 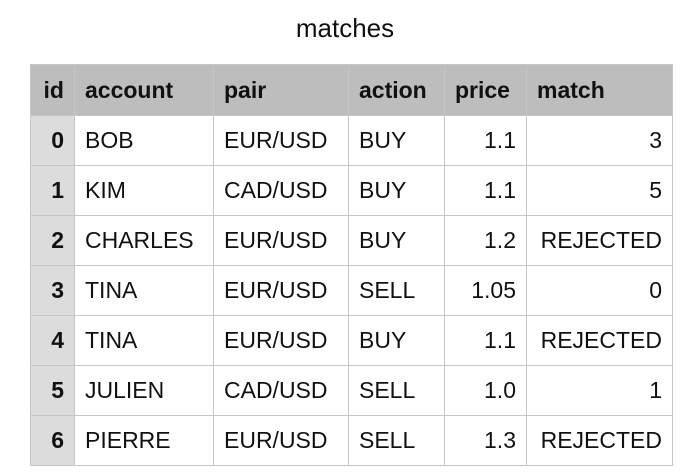 I want to click on table-row: 2 CHARLES EUR/USD BUY 1.2 REJECTED, so click(x=351, y=240).